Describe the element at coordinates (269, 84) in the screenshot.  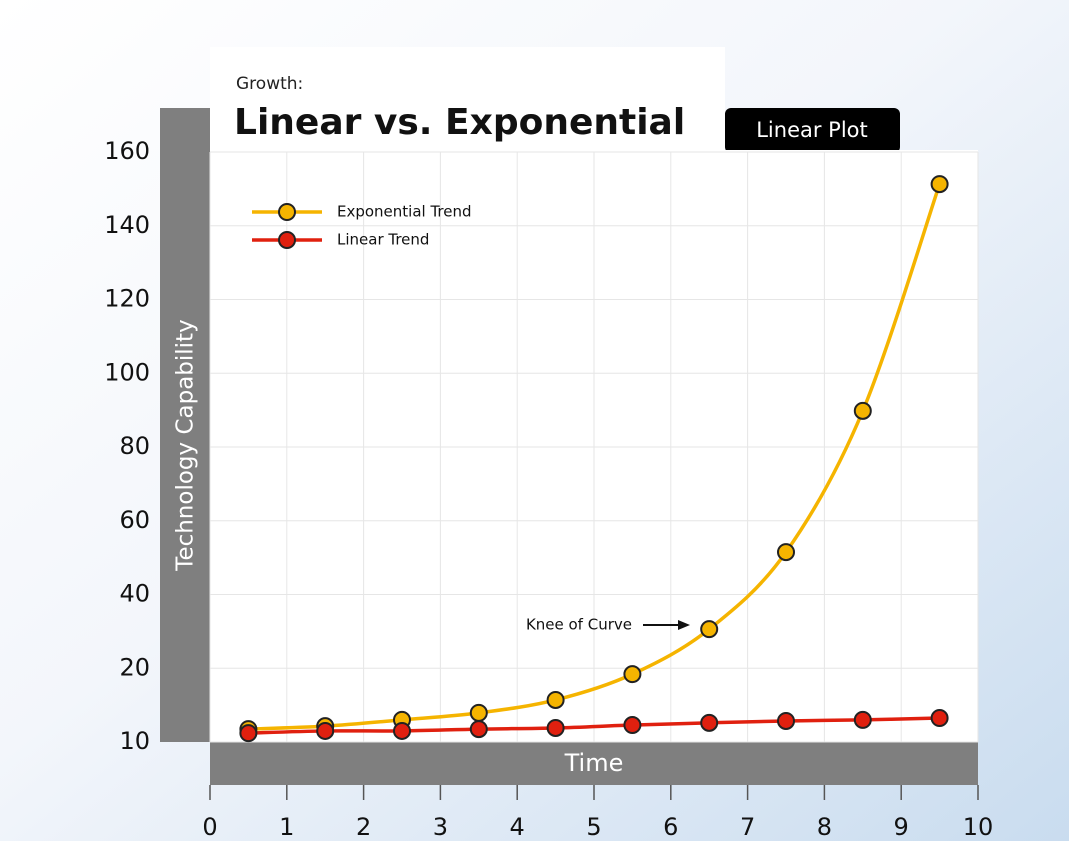
I see `subtitle: Growth:` at that location.